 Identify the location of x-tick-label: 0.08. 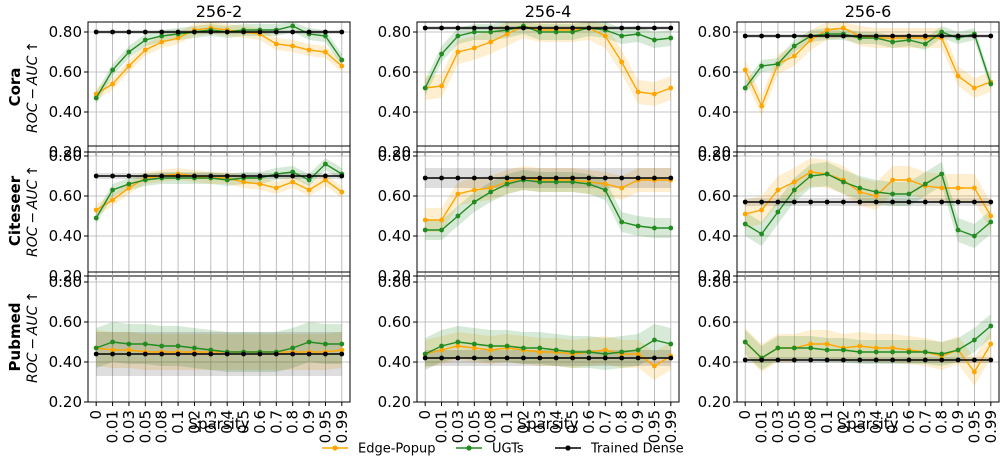
(162, 426).